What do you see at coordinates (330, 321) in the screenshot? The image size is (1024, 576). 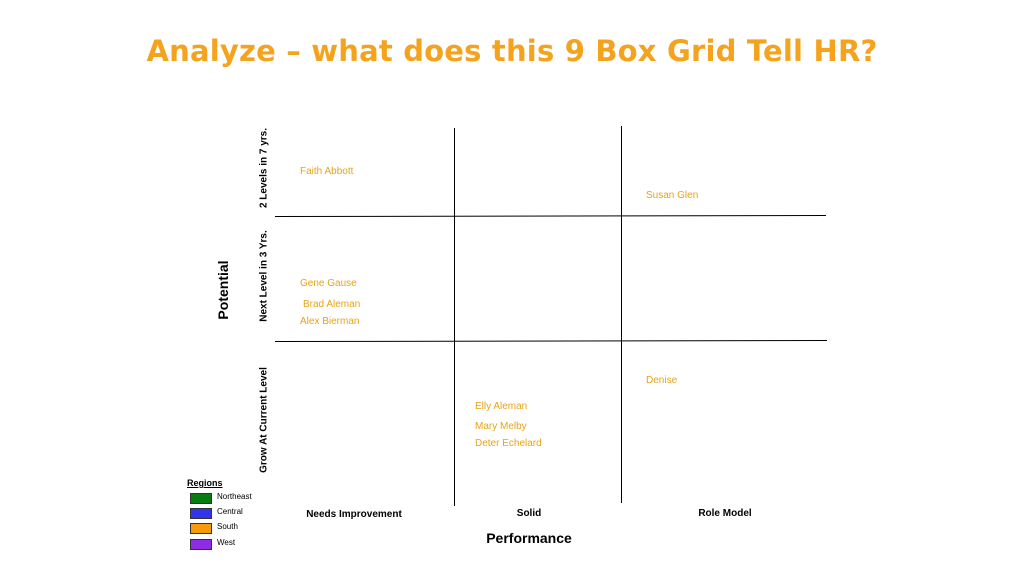 I see `employee-name: Alex Bierman` at bounding box center [330, 321].